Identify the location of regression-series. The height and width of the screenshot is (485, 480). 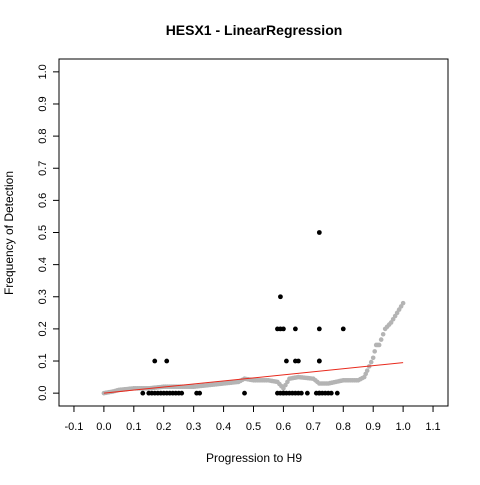
(253, 378).